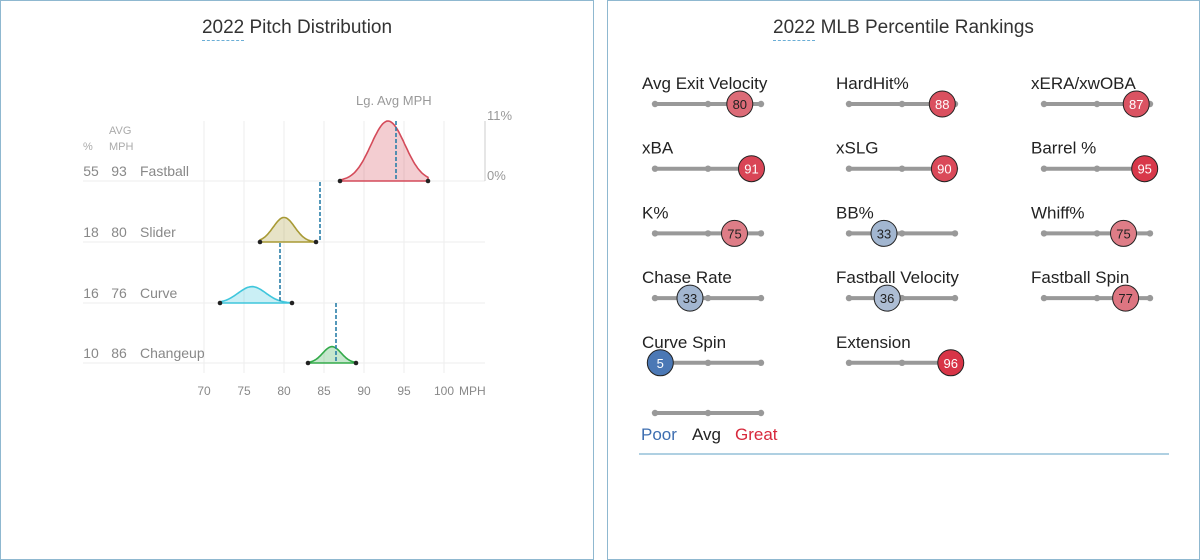 This screenshot has width=1200, height=560. What do you see at coordinates (318, 27) in the screenshot?
I see `pitch-title-text: Pitch Distribution` at bounding box center [318, 27].